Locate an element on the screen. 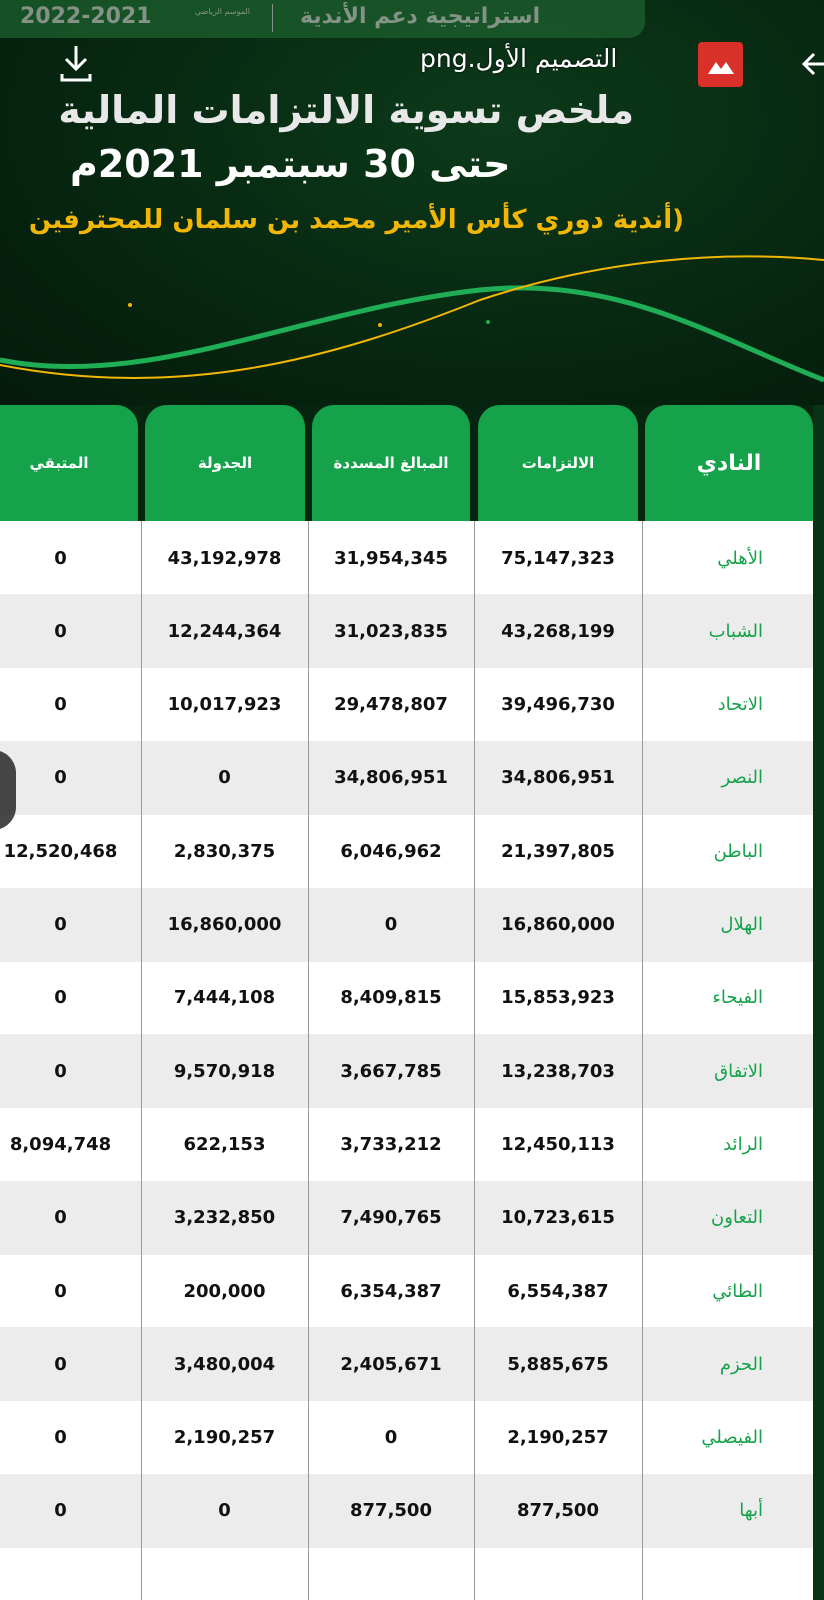 This screenshot has height=1600, width=824. paid-value: 0 is located at coordinates (391, 924).